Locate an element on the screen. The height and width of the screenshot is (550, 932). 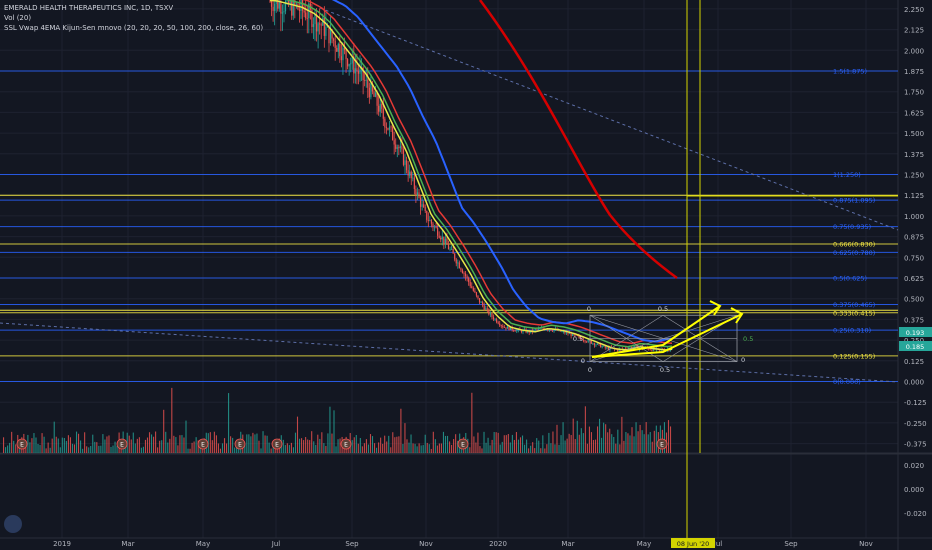
fib-level-label: 0.625(0.780) is located at coordinates (854, 253).